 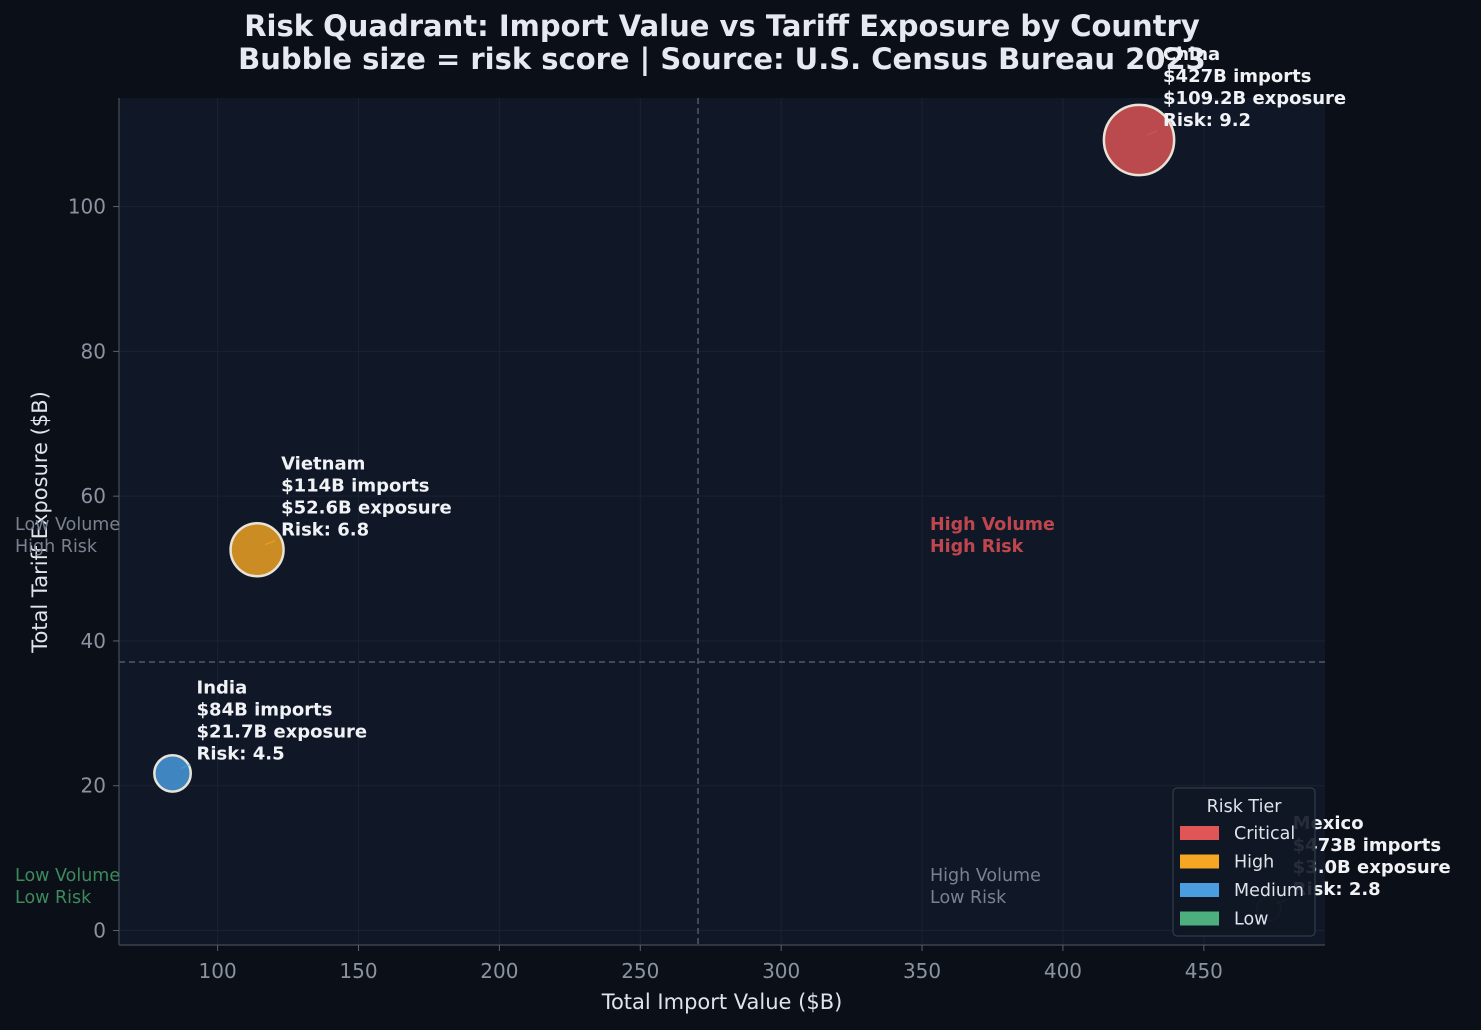 I want to click on legend-box, so click(x=1244, y=862).